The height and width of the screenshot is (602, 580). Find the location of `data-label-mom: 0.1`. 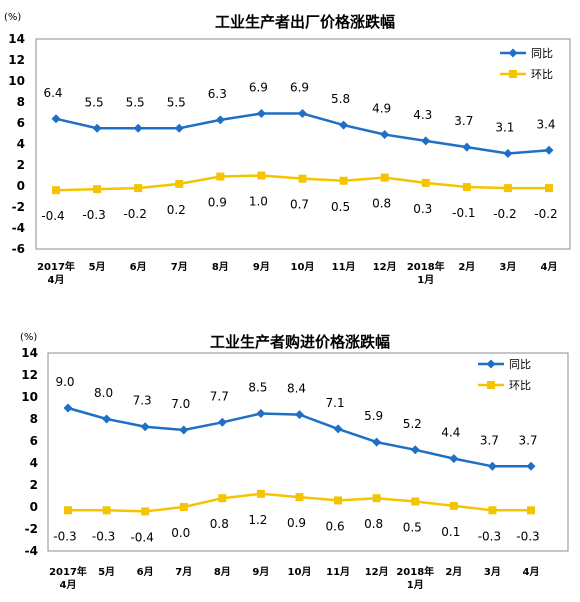

data-label-mom: 0.1 is located at coordinates (450, 532).